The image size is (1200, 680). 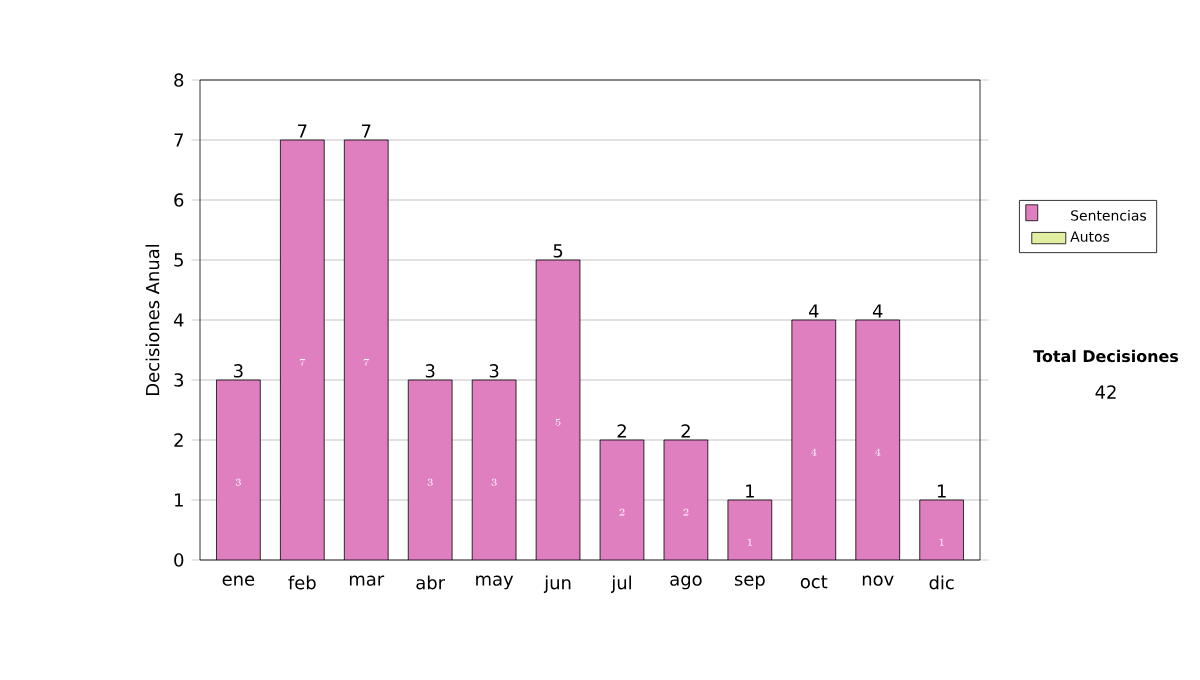 I want to click on y-tick-label: 4, so click(x=178, y=320).